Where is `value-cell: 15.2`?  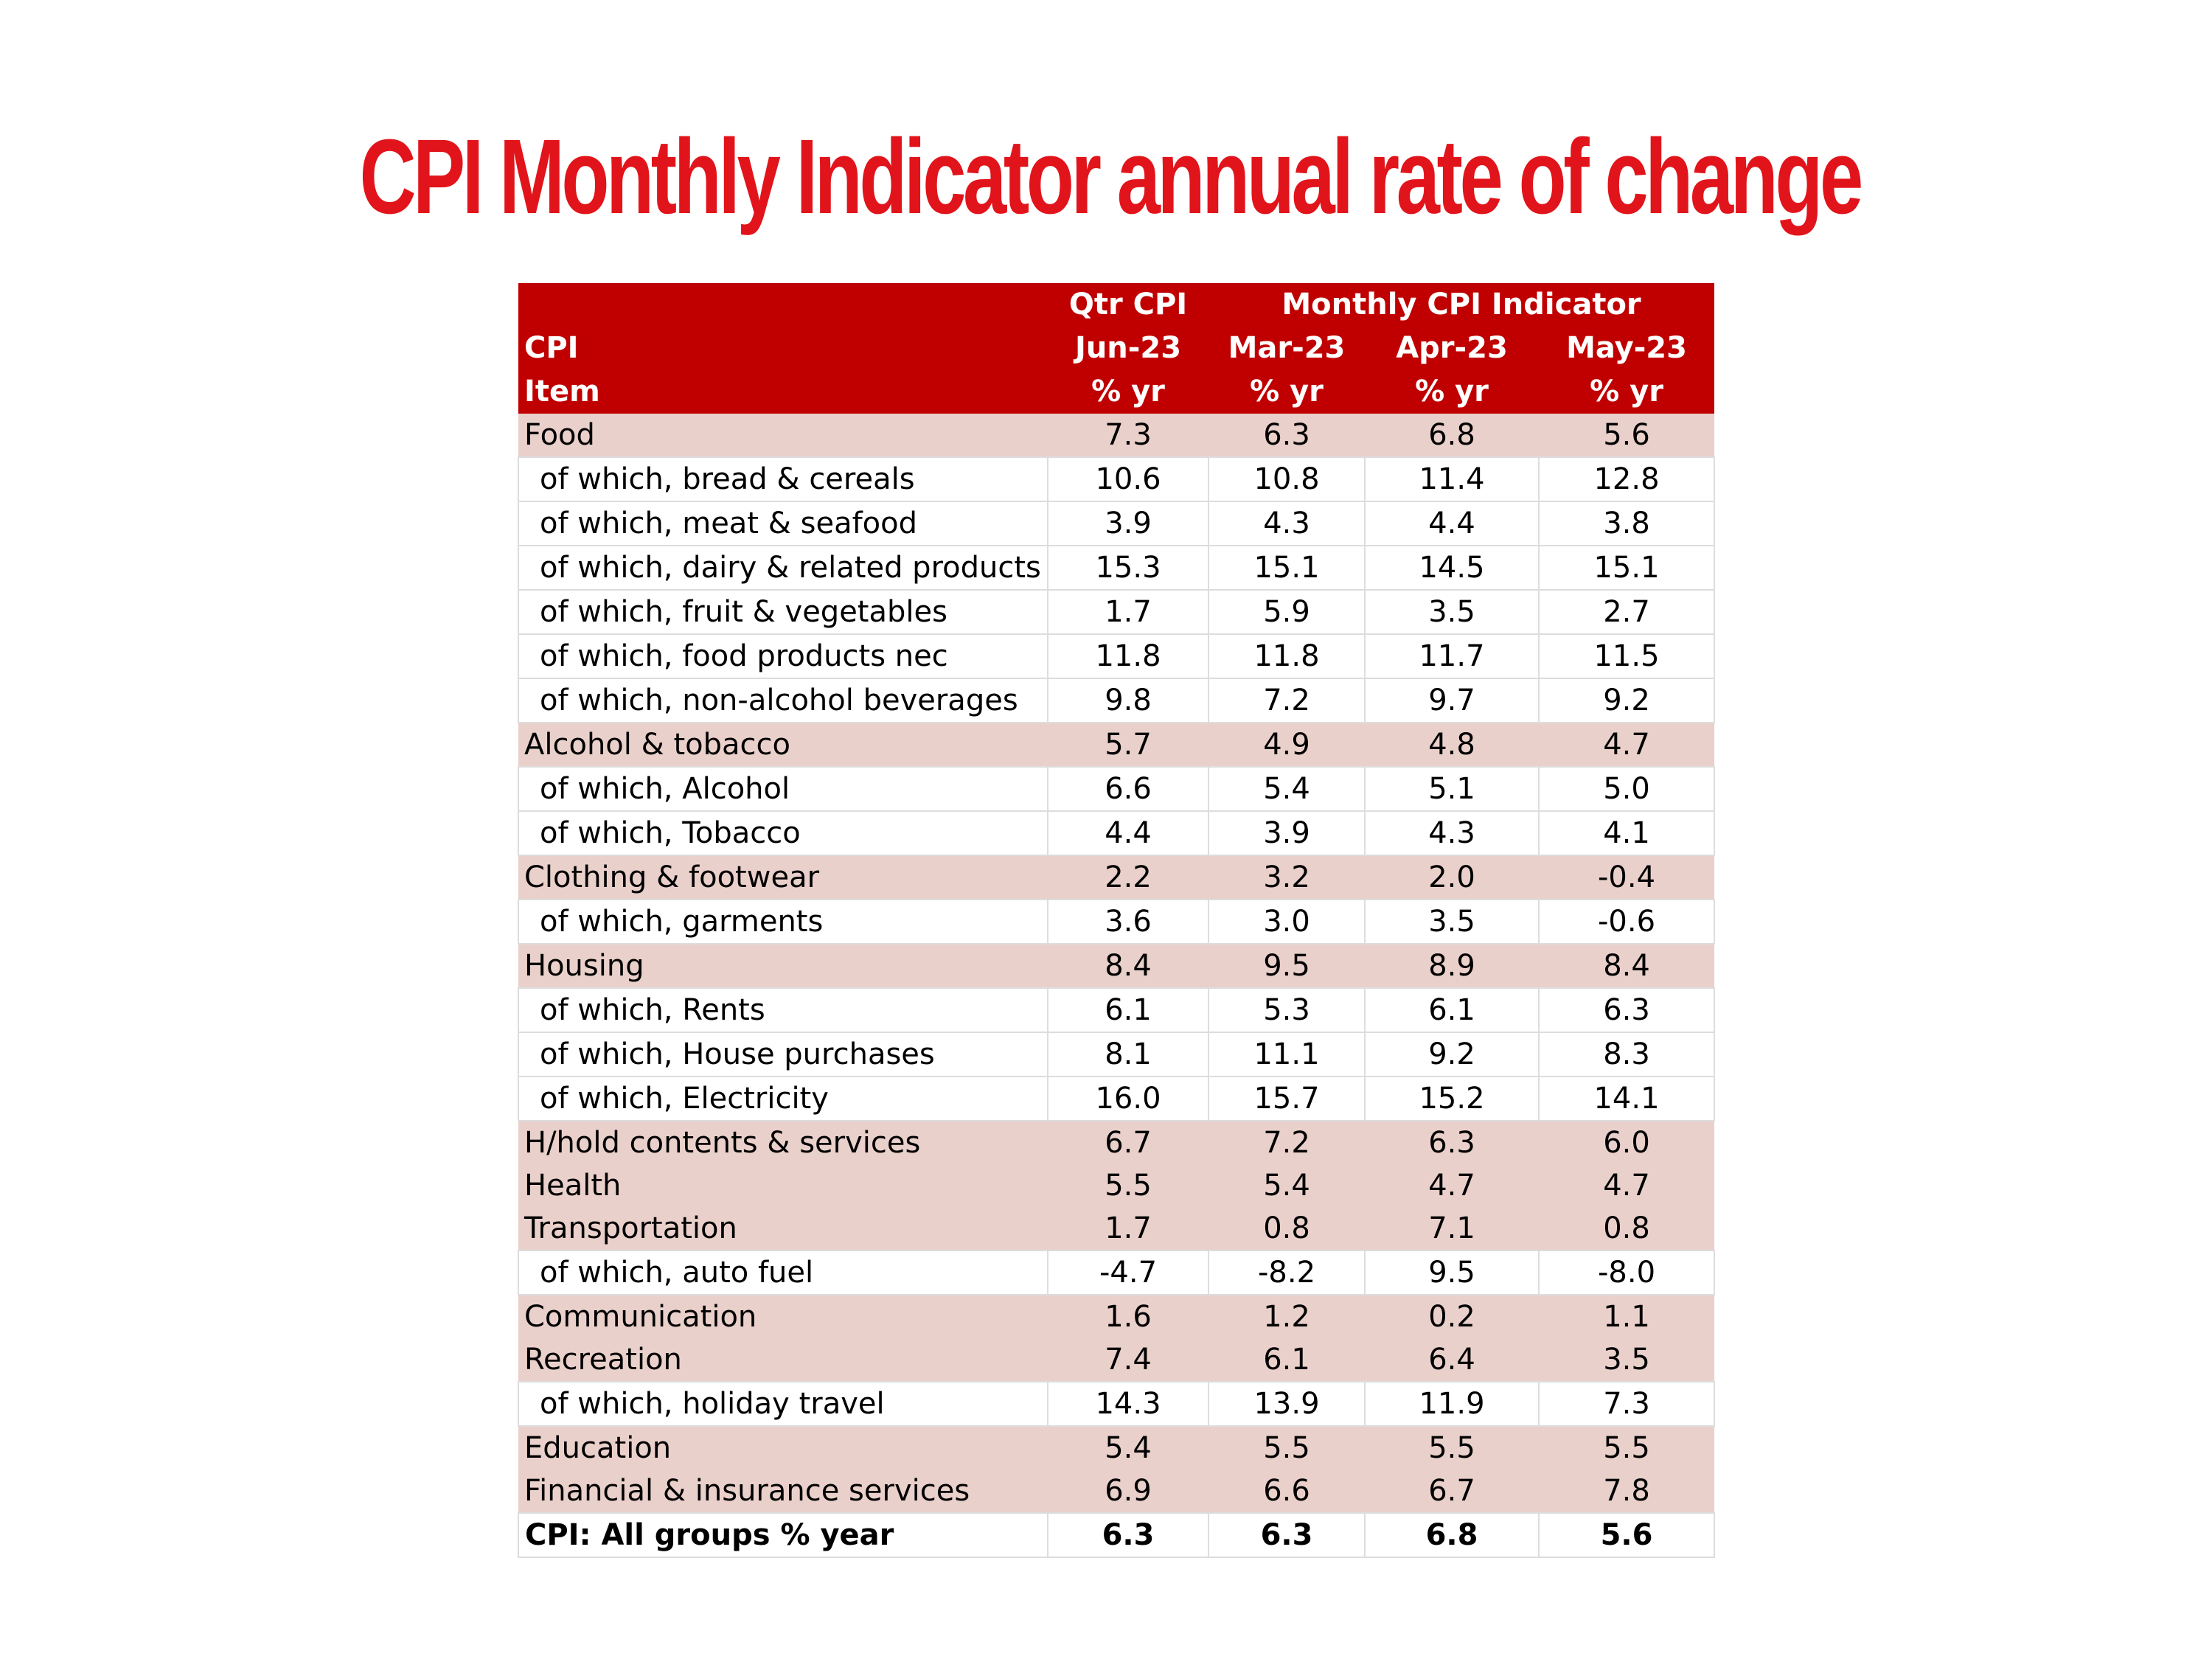 value-cell: 15.2 is located at coordinates (1451, 1098).